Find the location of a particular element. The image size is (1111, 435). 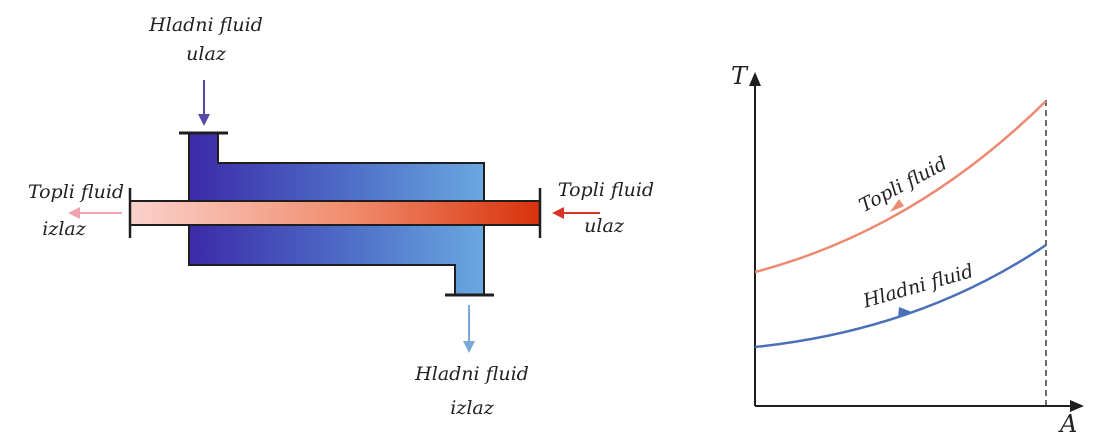

cold-outlet-arrow is located at coordinates (469, 329).